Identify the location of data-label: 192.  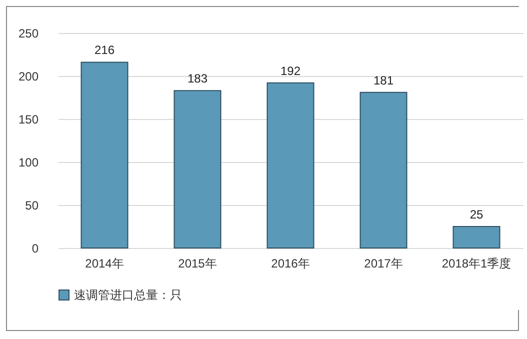
(290, 71).